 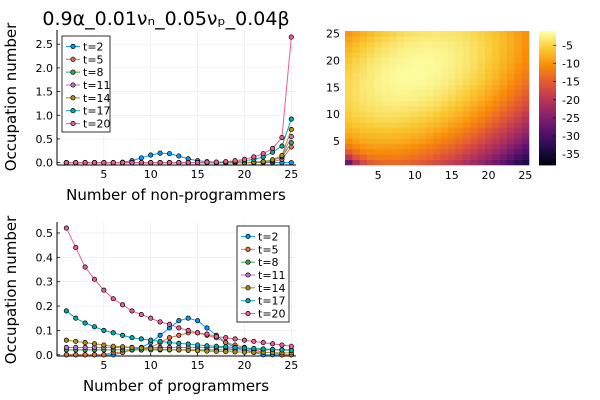 What do you see at coordinates (333, 60) in the screenshot?
I see `y-tick-label: 20` at bounding box center [333, 60].